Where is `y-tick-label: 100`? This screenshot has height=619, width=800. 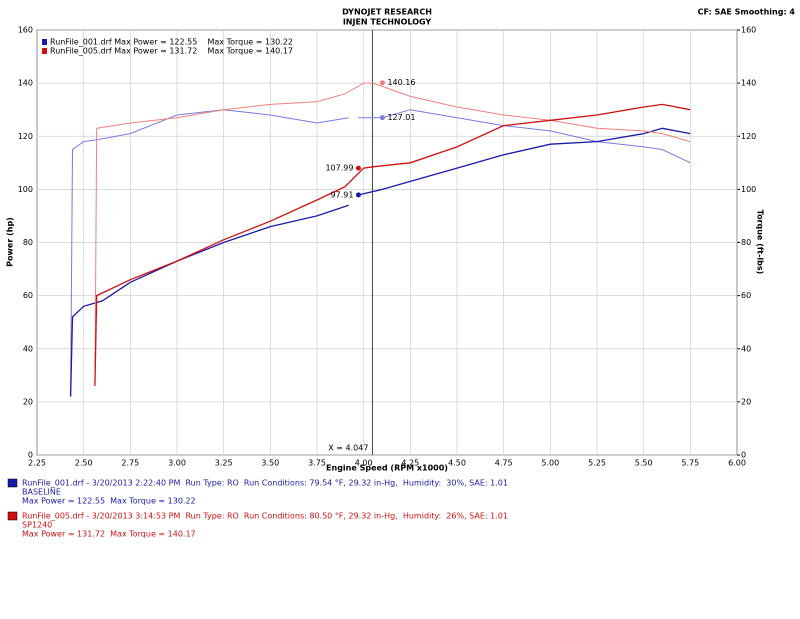 y-tick-label: 100 is located at coordinates (25, 189).